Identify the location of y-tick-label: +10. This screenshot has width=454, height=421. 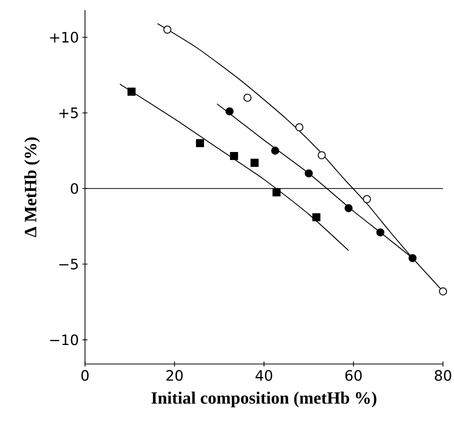
(64, 37).